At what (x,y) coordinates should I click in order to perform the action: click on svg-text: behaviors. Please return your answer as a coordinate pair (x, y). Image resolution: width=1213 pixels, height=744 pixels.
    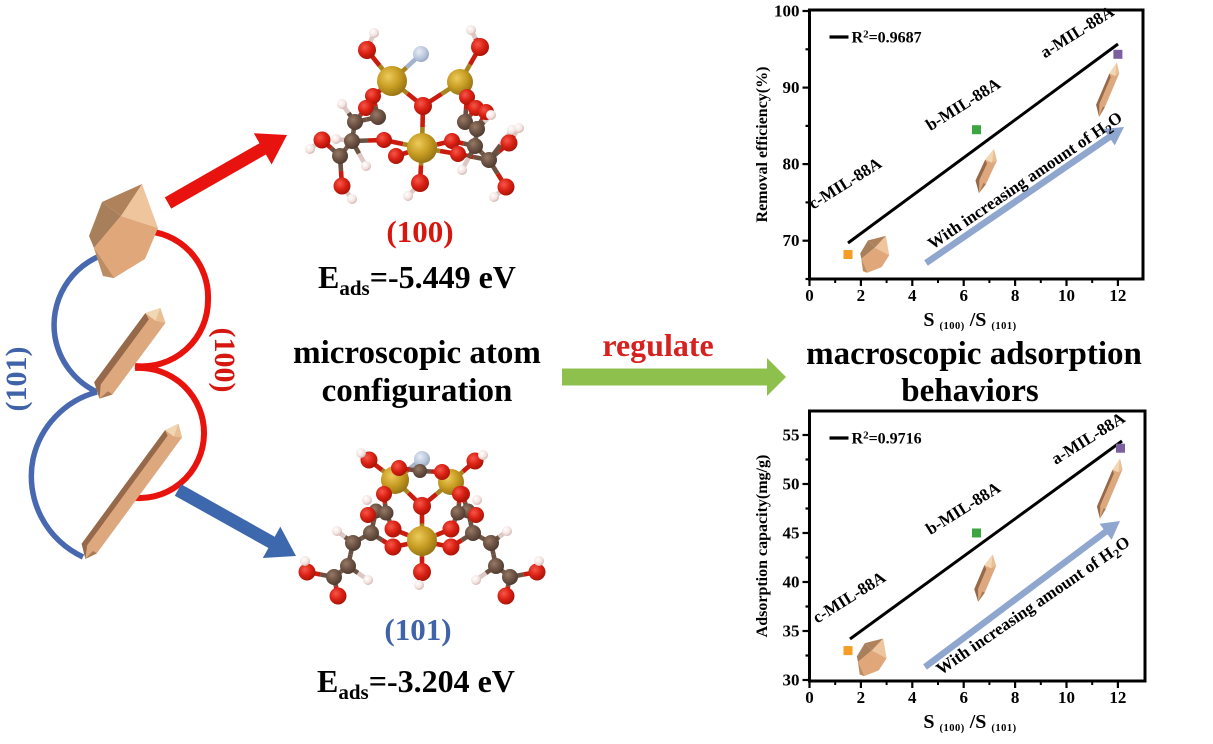
    Looking at the image, I should click on (970, 391).